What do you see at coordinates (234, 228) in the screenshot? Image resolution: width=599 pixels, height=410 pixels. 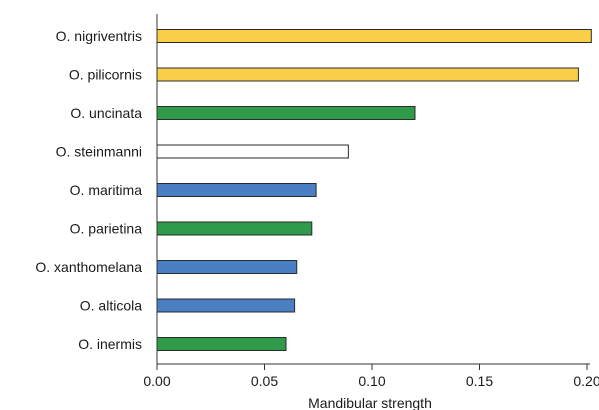 I see `bar-o-parietina` at bounding box center [234, 228].